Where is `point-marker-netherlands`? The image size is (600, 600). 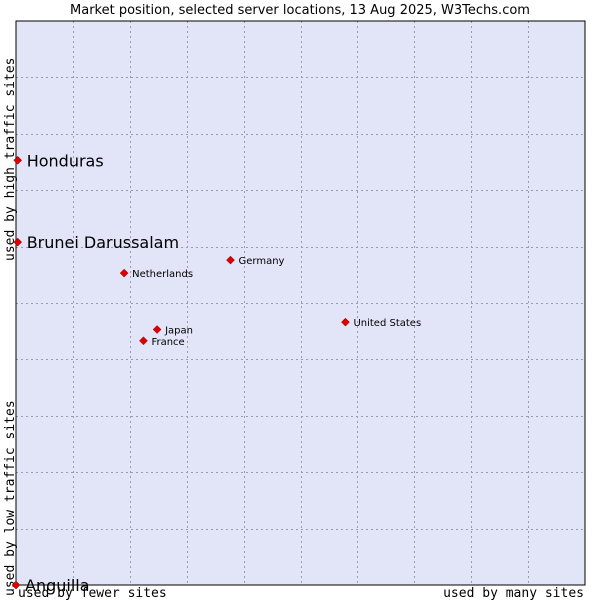 point-marker-netherlands is located at coordinates (124, 273).